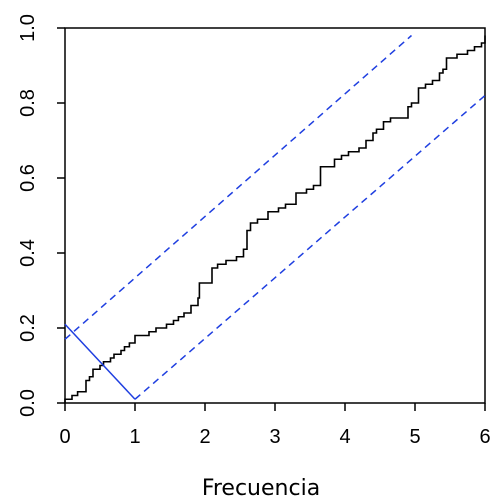  Describe the element at coordinates (28, 28) in the screenshot. I see `y-tick-label: 1.0` at that location.